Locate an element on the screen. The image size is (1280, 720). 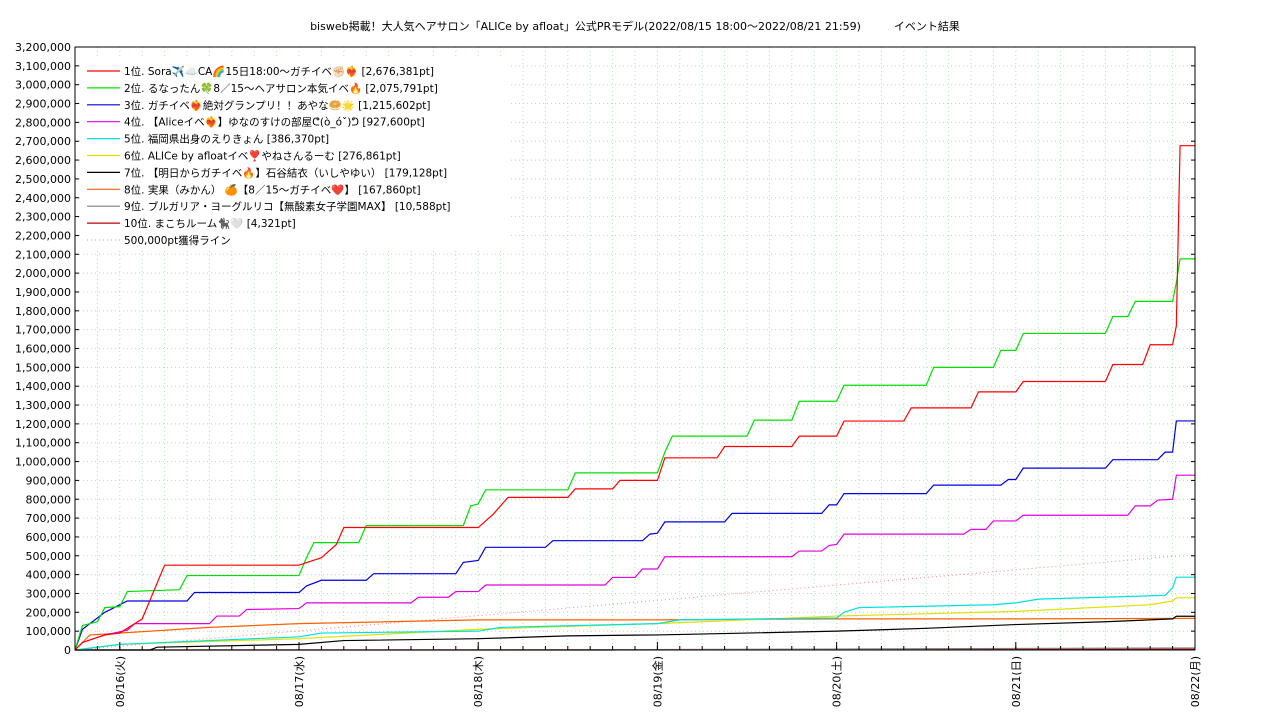
legend-label: 8位. 実果（みかん） 🍊【8／15〜ガチイベ❤️】 [167,860pt] is located at coordinates (272, 189).